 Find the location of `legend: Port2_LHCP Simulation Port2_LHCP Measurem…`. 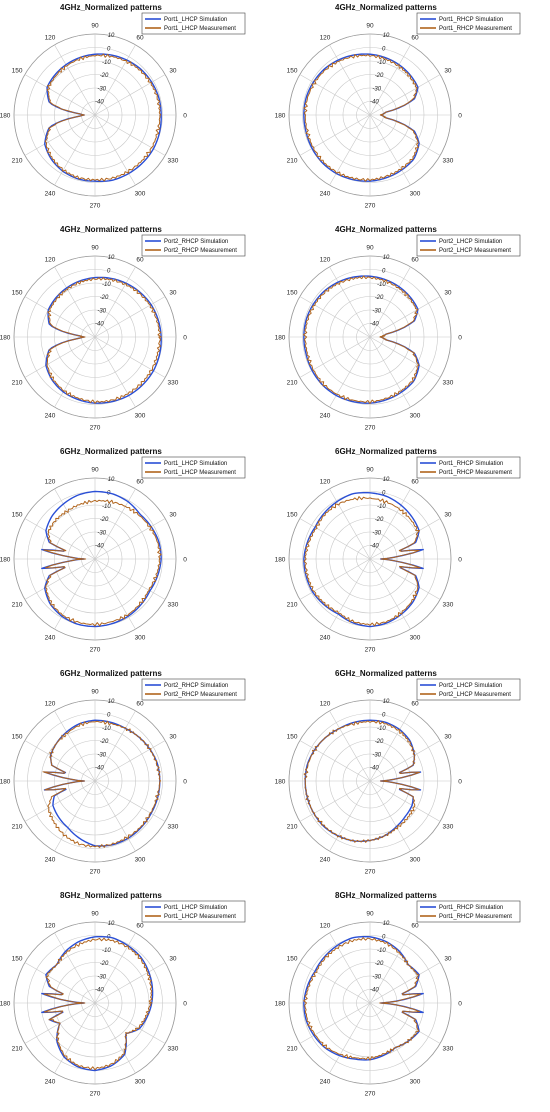

legend: Port2_LHCP Simulation Port2_LHCP Measurem… is located at coordinates (468, 245).